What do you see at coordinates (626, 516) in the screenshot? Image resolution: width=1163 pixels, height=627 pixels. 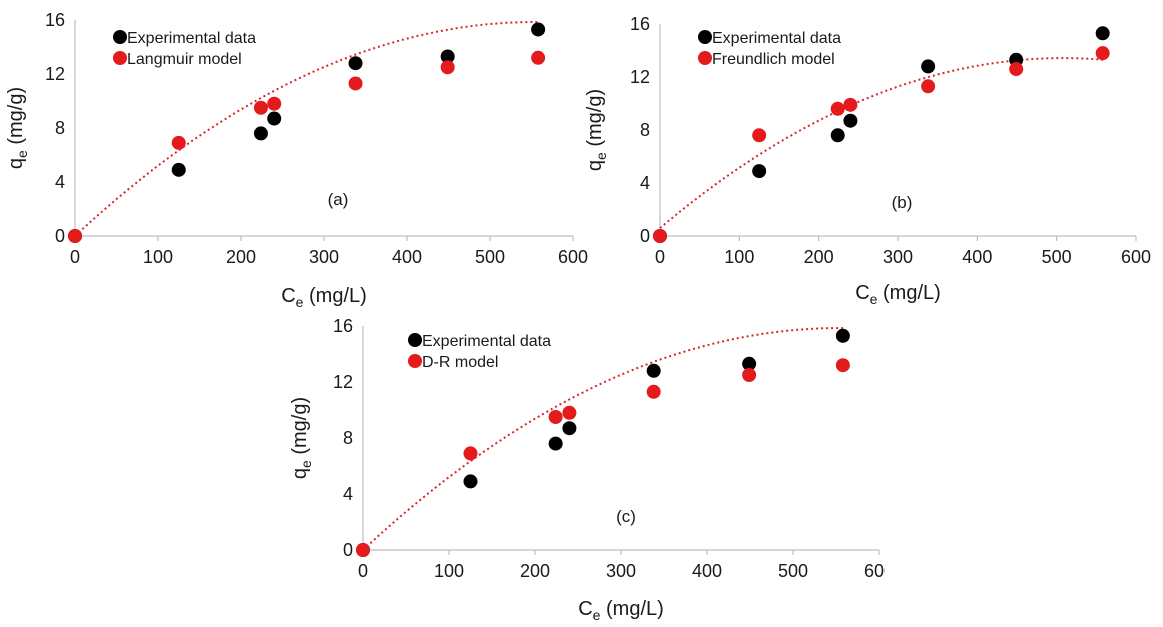 I see `panel-label: (c)` at bounding box center [626, 516].